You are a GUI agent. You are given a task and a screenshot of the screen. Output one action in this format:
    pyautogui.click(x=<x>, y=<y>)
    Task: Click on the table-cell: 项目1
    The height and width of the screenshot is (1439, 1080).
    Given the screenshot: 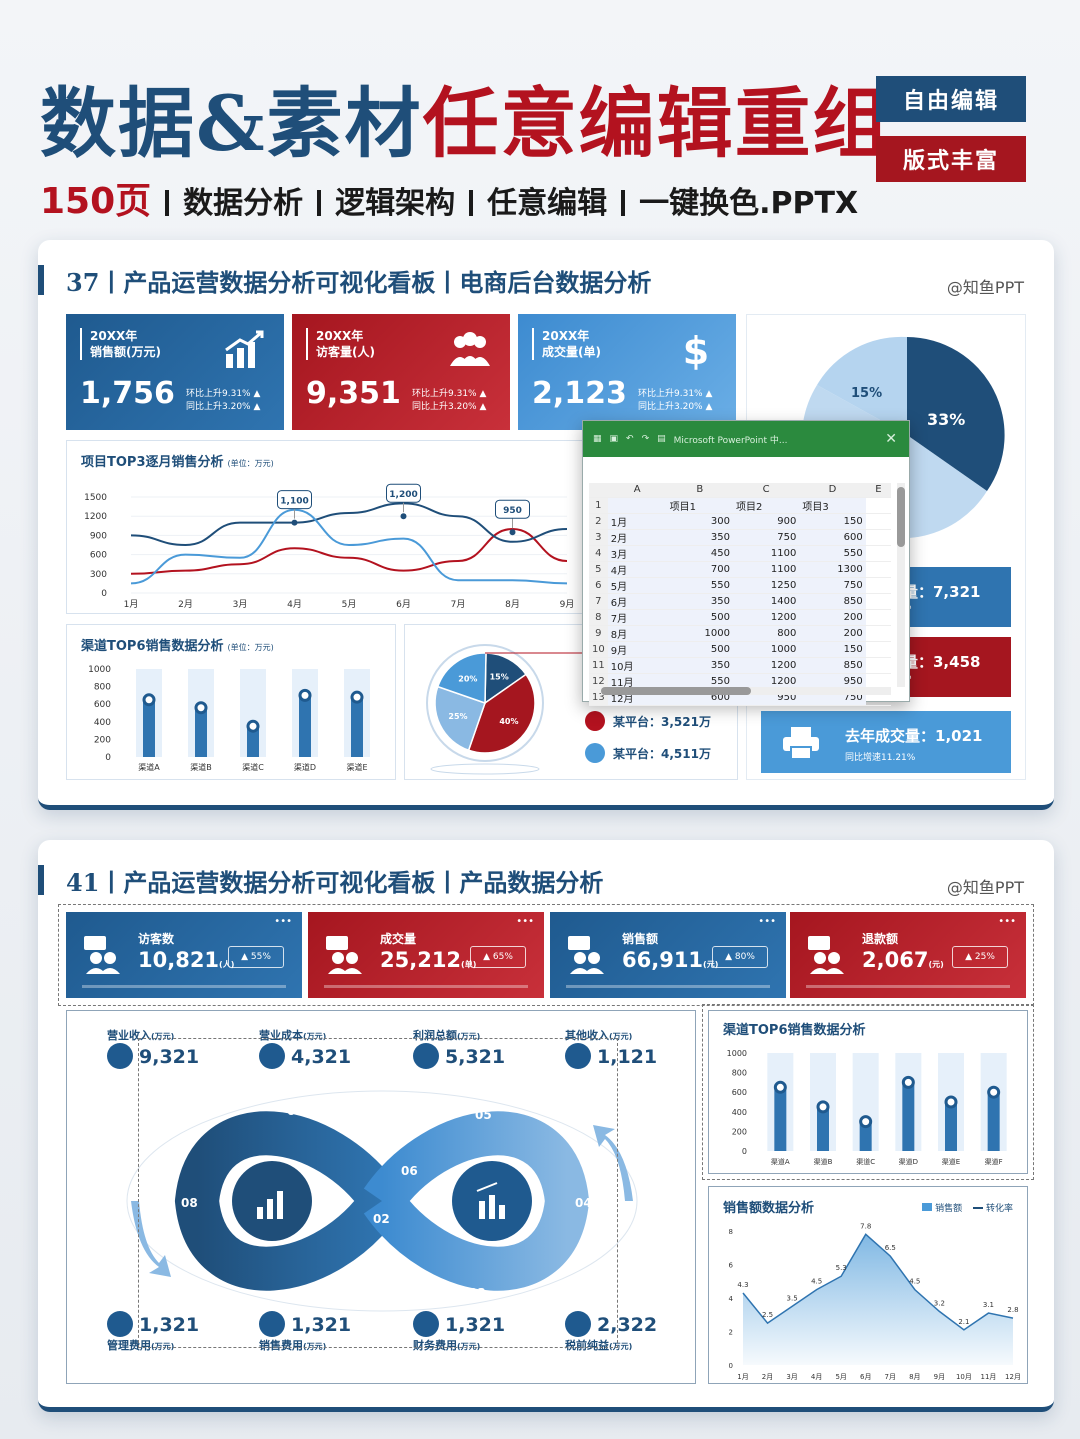 What is the action you would take?
    pyautogui.click(x=699, y=505)
    